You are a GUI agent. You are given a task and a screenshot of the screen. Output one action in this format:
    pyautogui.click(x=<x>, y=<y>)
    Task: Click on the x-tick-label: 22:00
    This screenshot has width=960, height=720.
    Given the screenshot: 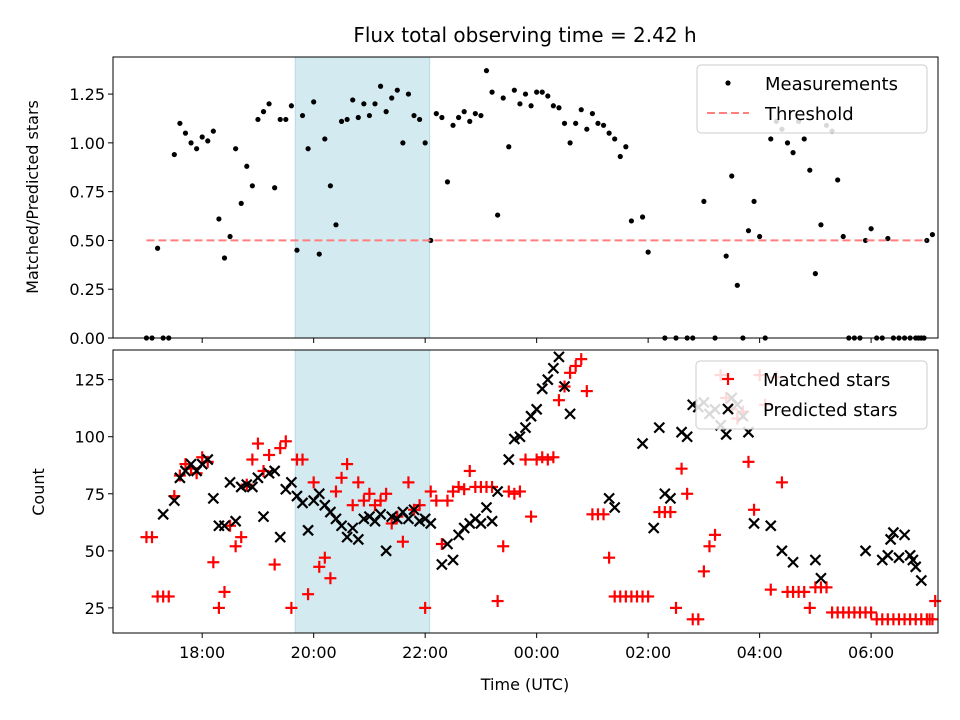 What is the action you would take?
    pyautogui.click(x=425, y=652)
    